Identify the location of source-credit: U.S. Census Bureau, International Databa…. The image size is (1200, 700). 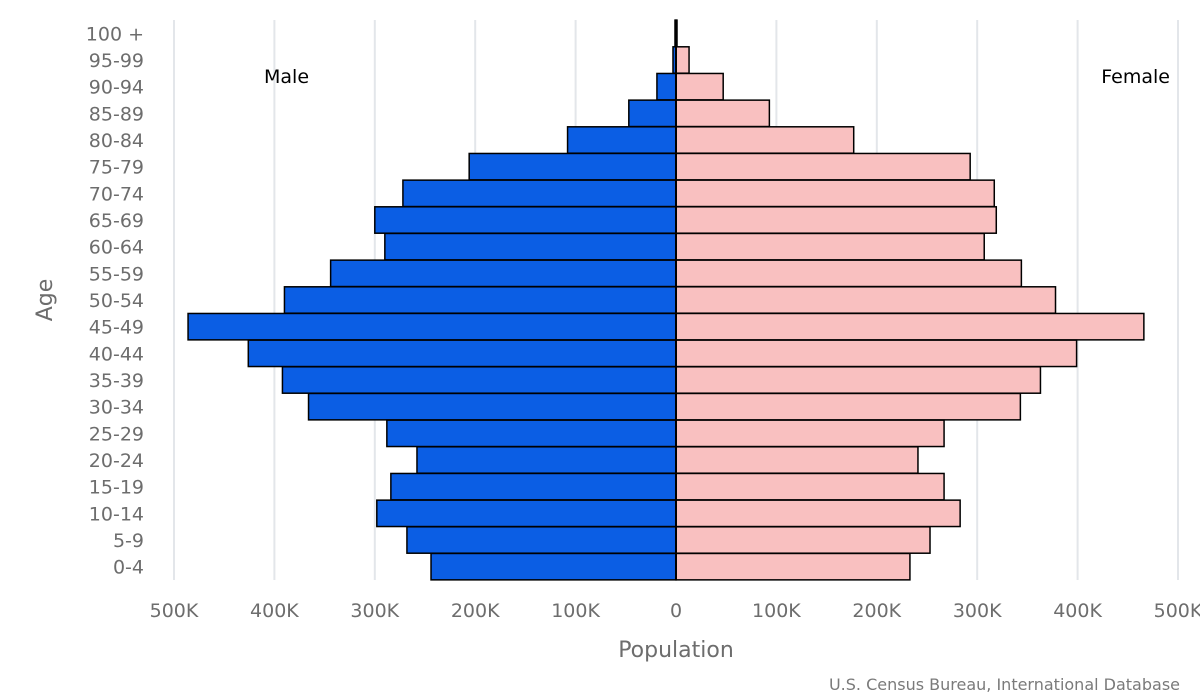
(1004, 684).